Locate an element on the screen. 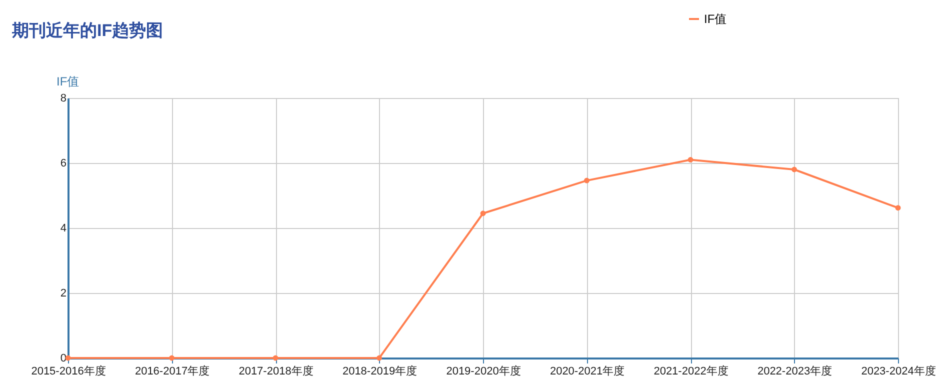 The height and width of the screenshot is (387, 948). x-tick-label: 2018-2019年度 is located at coordinates (380, 371).